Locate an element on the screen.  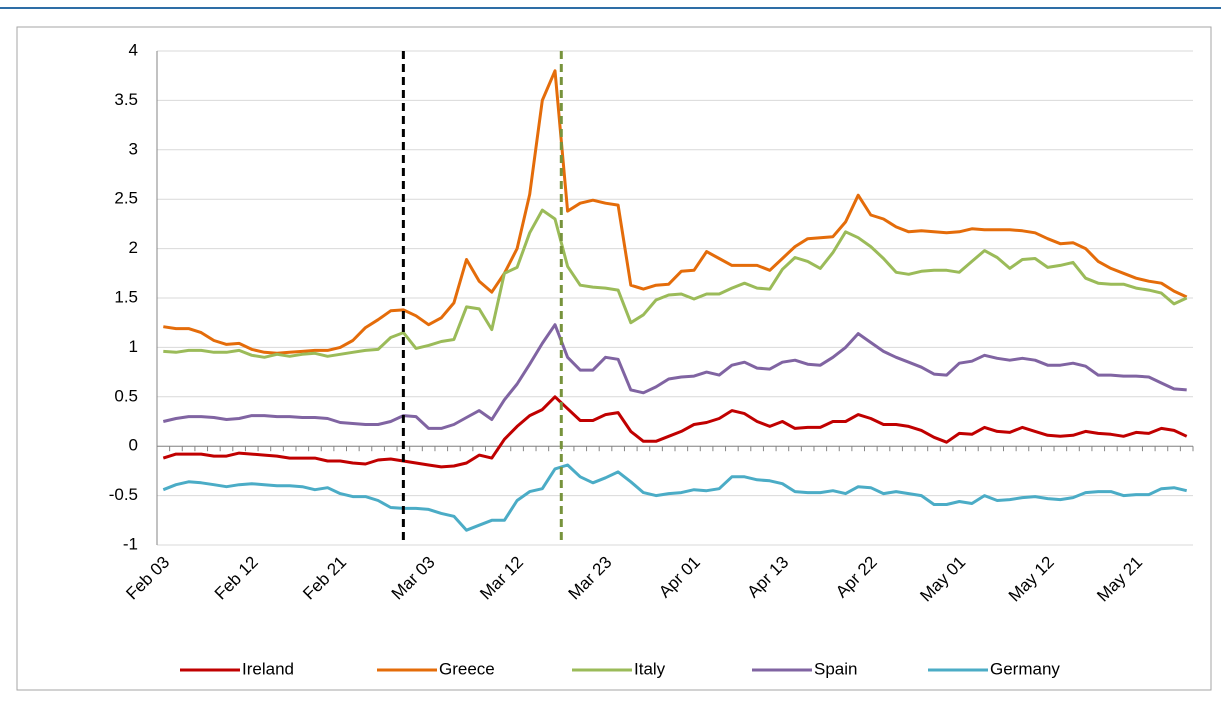
y-tick-label: 0.5 is located at coordinates (126, 395).